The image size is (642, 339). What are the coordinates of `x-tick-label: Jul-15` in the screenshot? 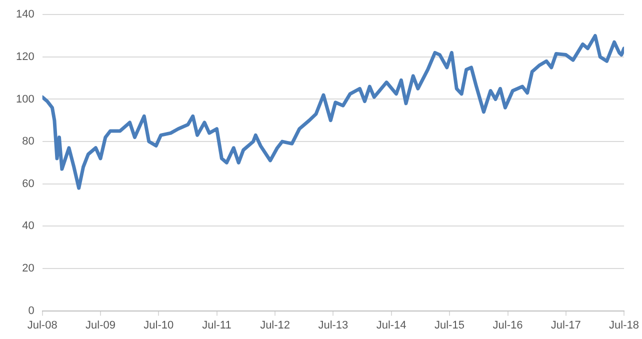 It's located at (449, 325).